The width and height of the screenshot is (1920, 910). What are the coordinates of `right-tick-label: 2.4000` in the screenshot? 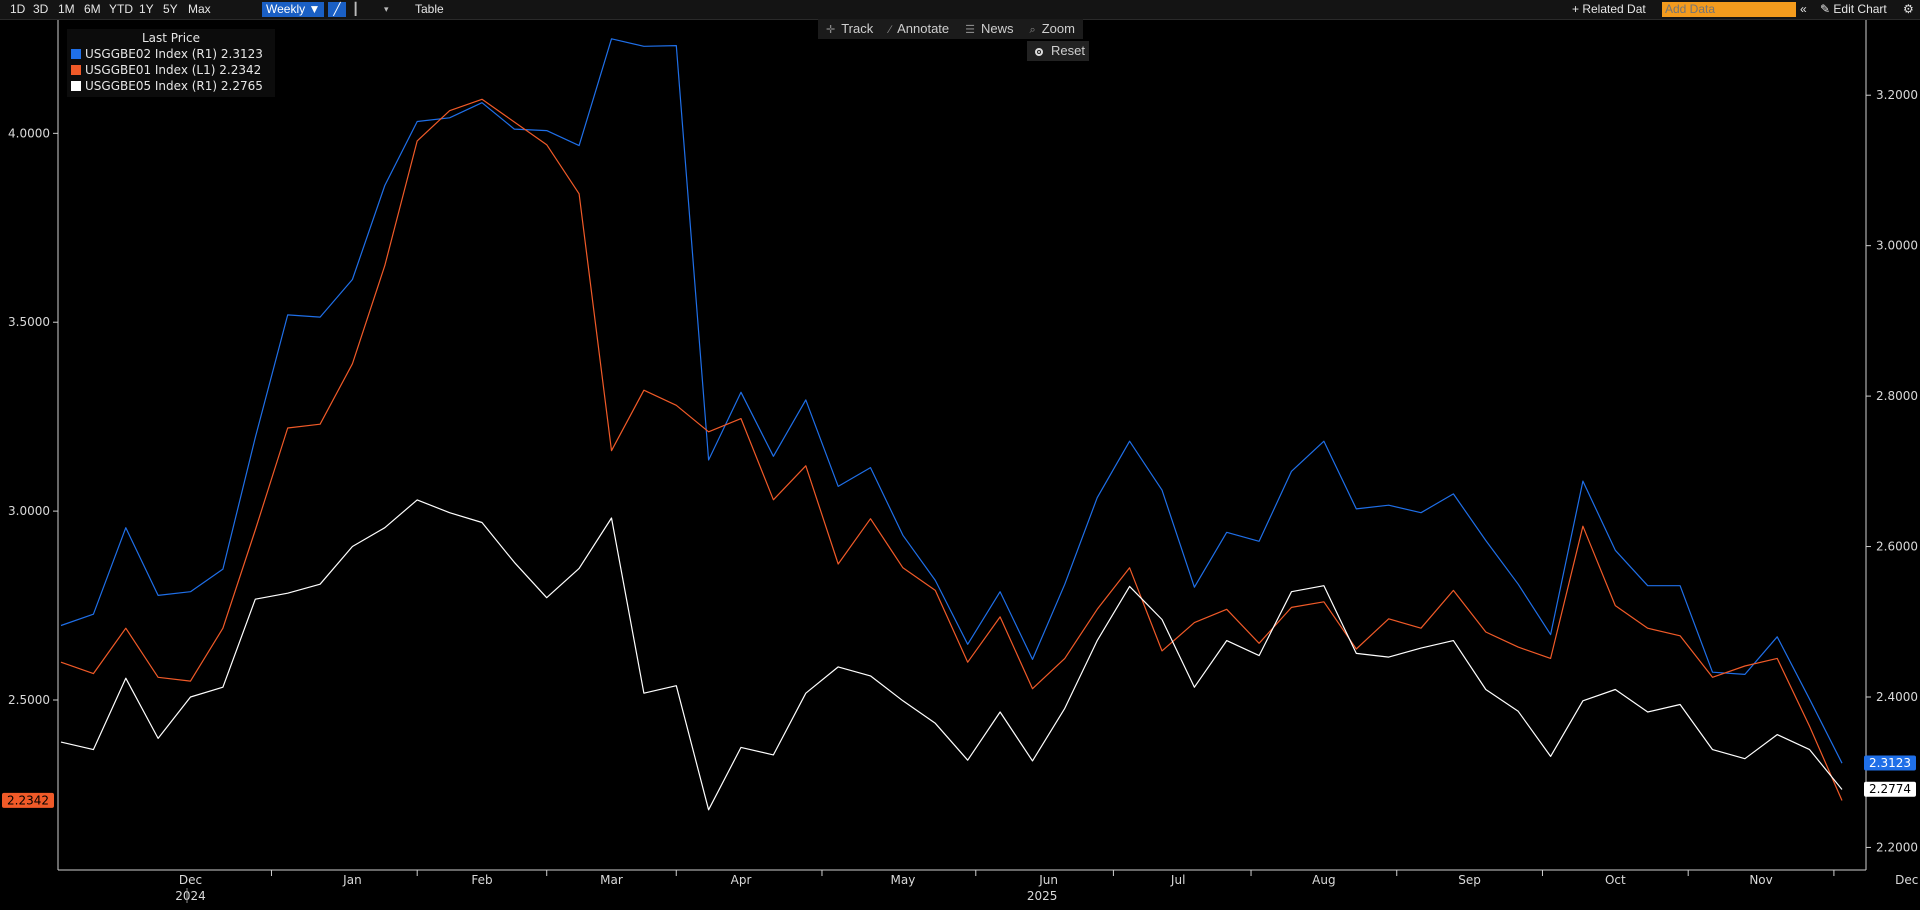 It's located at (1897, 697).